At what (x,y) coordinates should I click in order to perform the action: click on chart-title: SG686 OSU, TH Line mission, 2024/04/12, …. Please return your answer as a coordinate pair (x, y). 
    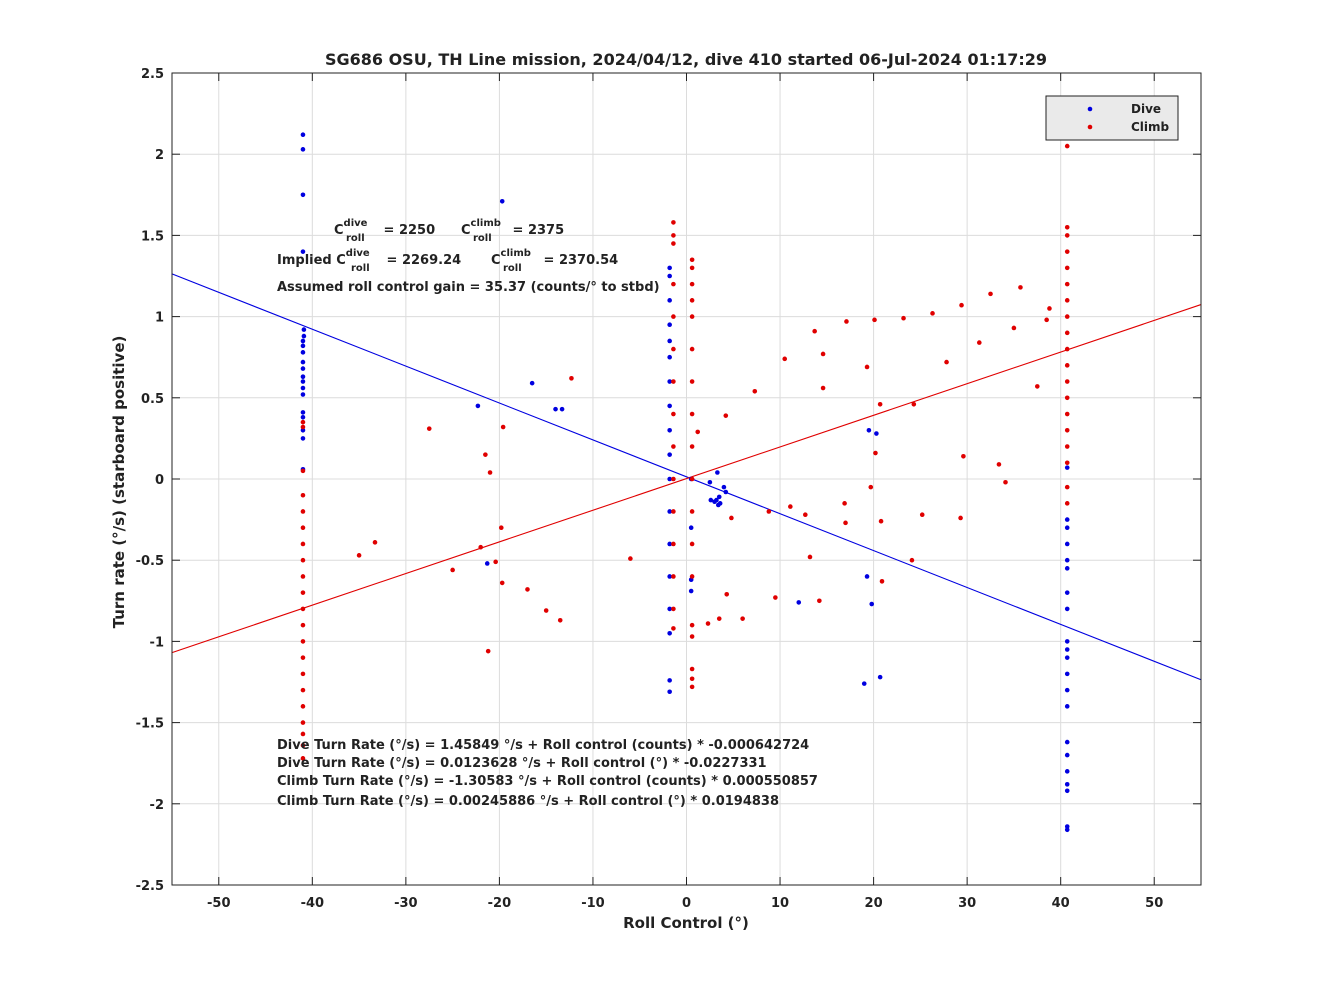
    Looking at the image, I should click on (686, 59).